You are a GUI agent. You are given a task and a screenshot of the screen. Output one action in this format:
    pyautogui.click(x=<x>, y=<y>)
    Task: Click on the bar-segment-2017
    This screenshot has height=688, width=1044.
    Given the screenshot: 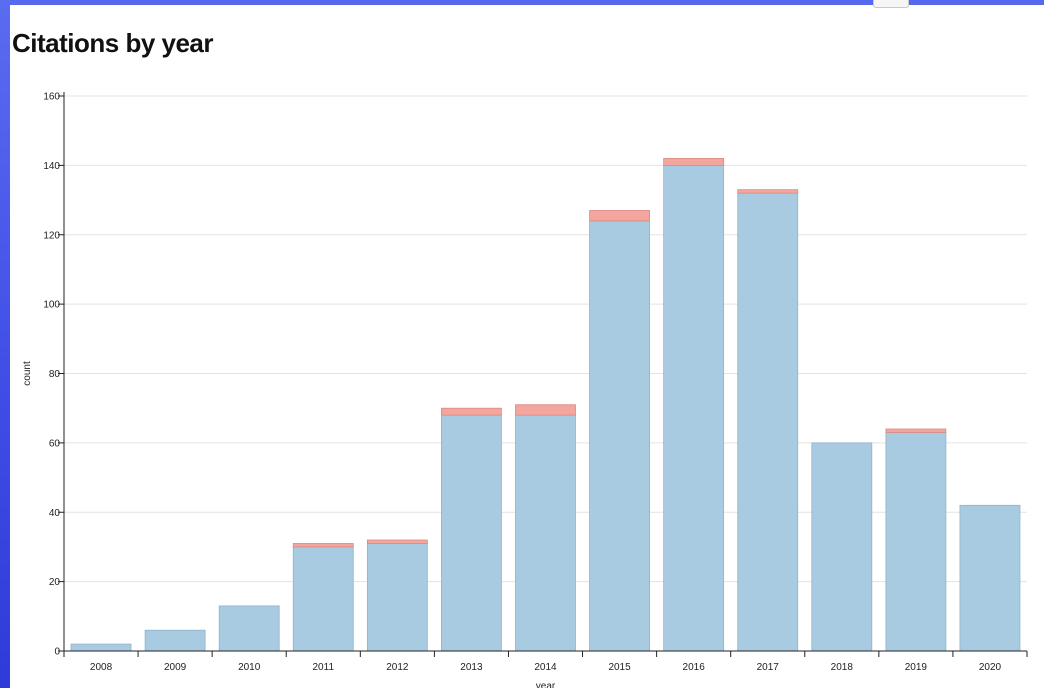 What is the action you would take?
    pyautogui.click(x=768, y=191)
    